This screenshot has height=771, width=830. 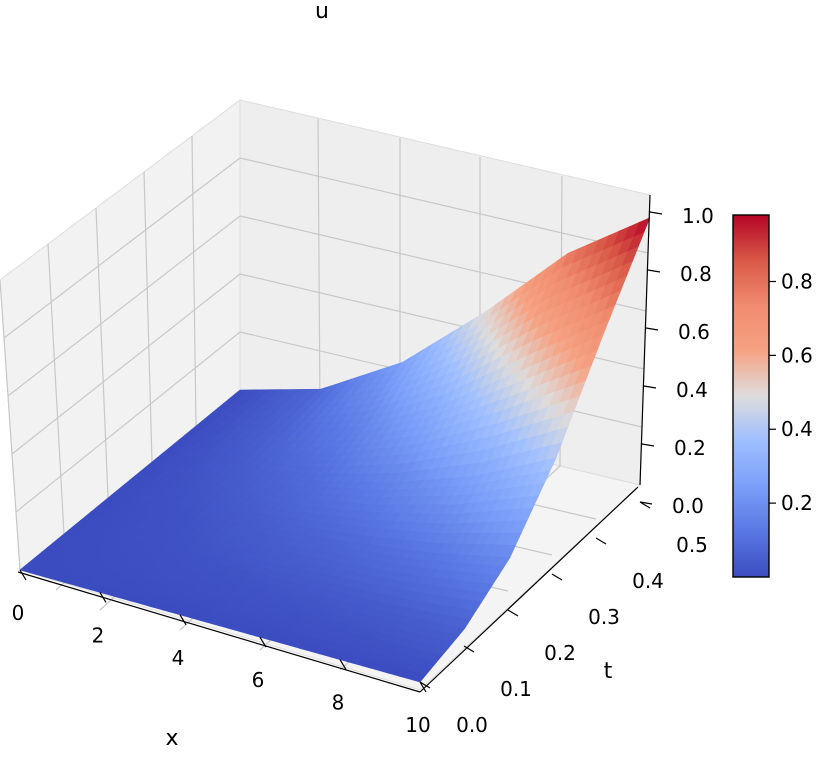 What do you see at coordinates (18, 613) in the screenshot?
I see `x-tick-label: 0` at bounding box center [18, 613].